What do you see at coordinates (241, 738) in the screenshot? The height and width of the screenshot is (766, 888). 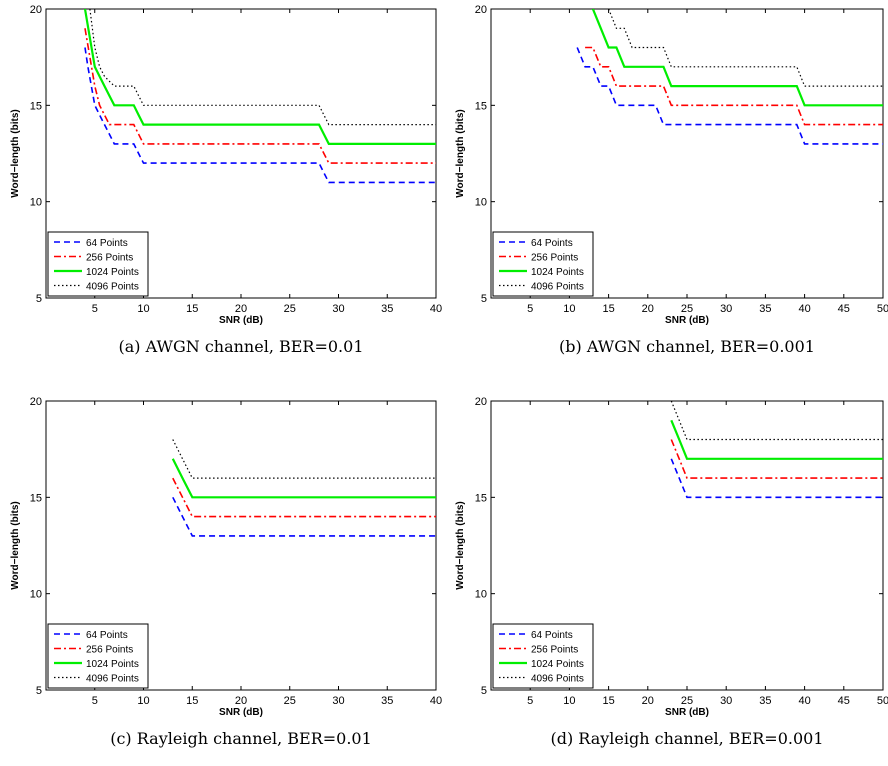 I see `panel-caption: (c) Rayleigh channel, BER=0.01` at bounding box center [241, 738].